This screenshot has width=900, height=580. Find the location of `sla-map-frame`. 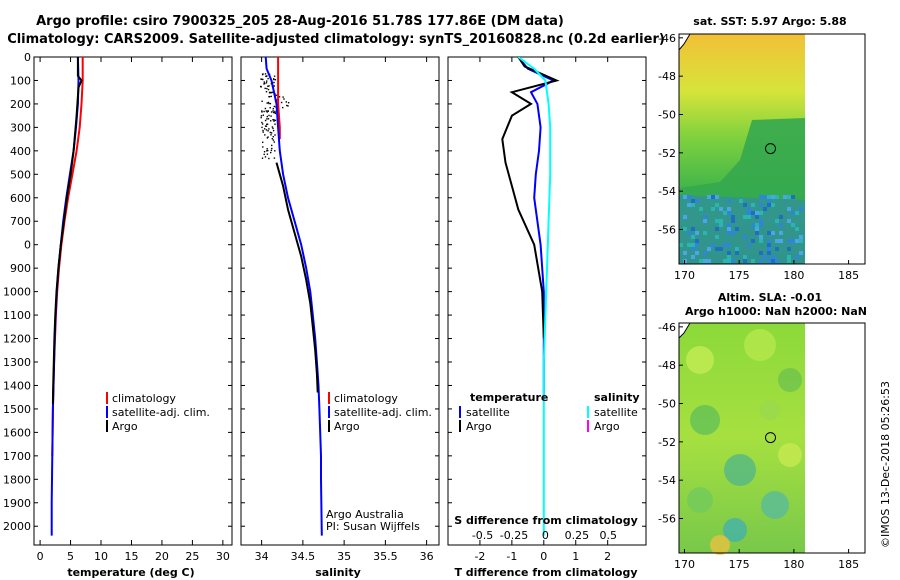

sla-map-frame is located at coordinates (772, 438).